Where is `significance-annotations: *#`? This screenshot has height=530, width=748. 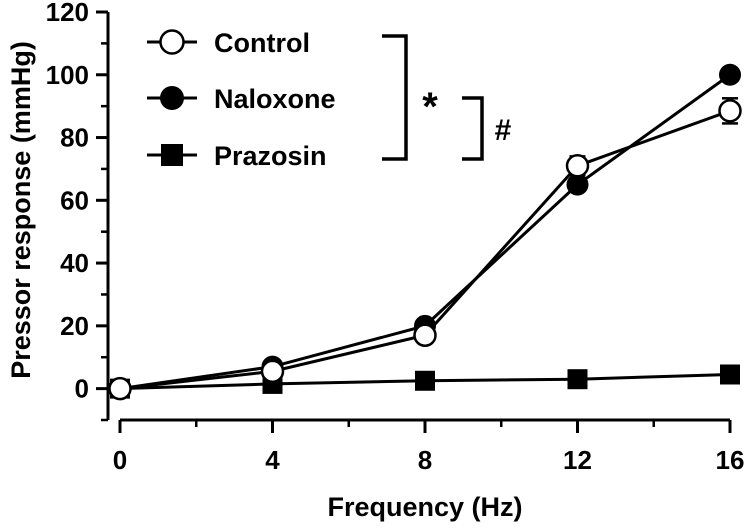 significance-annotations: *# is located at coordinates (447, 97).